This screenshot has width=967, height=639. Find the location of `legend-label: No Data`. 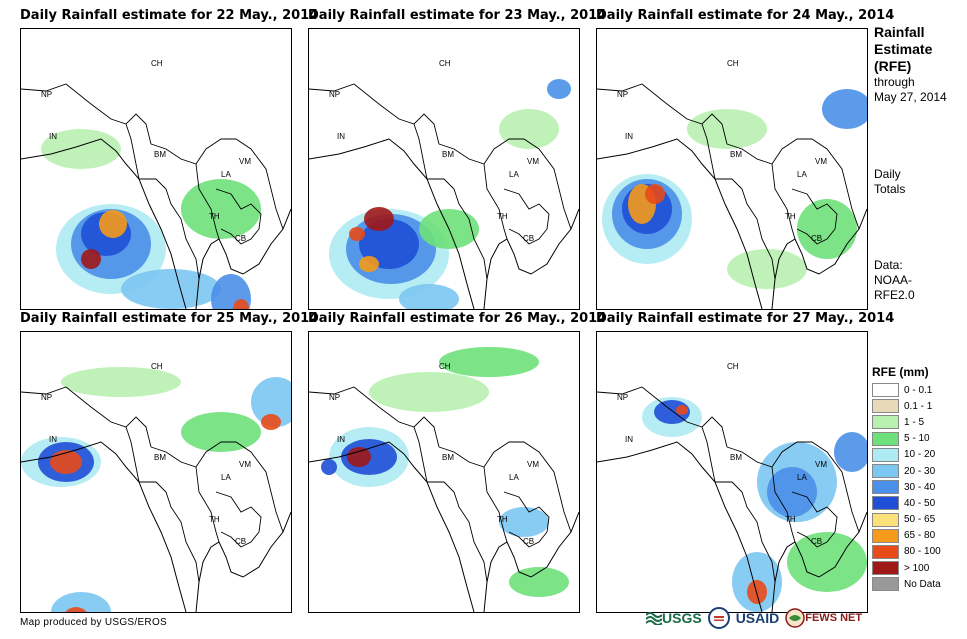

legend-label: No Data is located at coordinates (922, 584).